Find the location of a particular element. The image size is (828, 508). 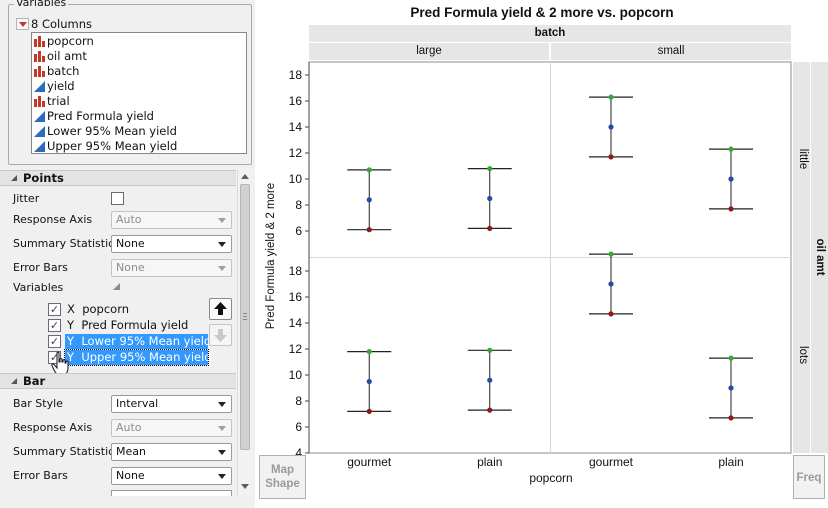

group-x-header: batch is located at coordinates (550, 33).